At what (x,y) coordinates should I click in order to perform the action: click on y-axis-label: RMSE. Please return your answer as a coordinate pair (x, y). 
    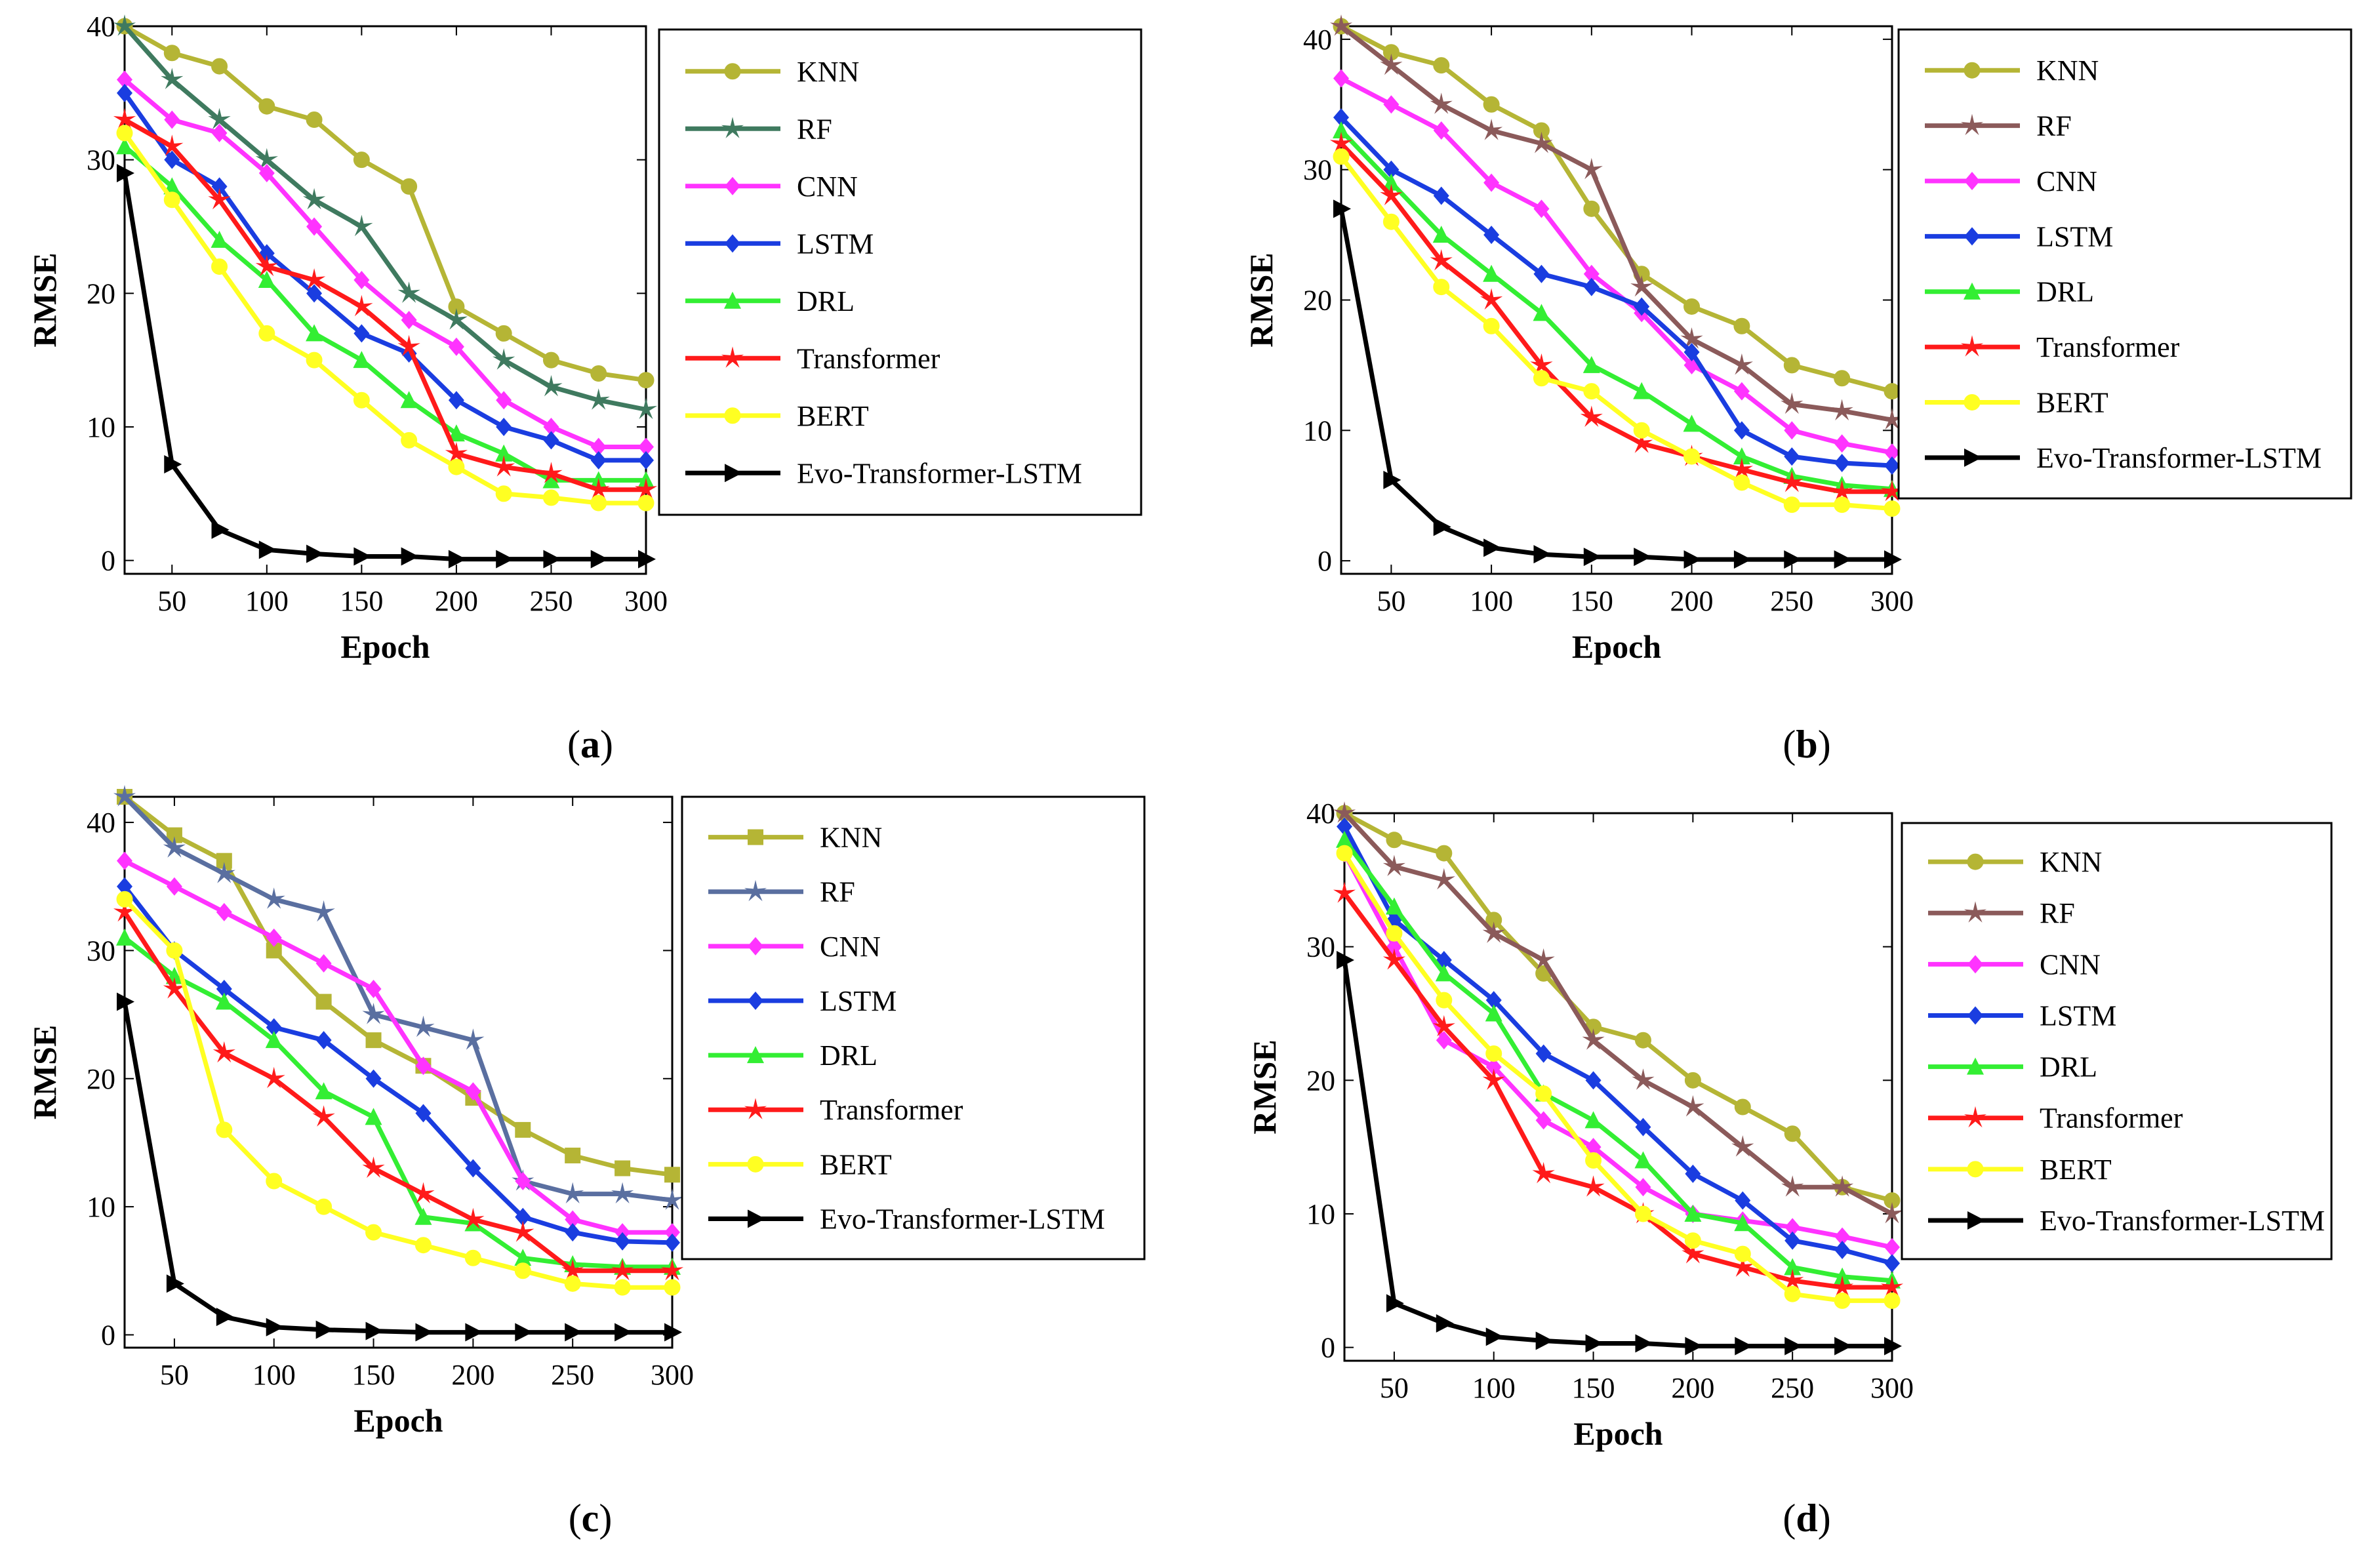
    Looking at the image, I should click on (44, 1072).